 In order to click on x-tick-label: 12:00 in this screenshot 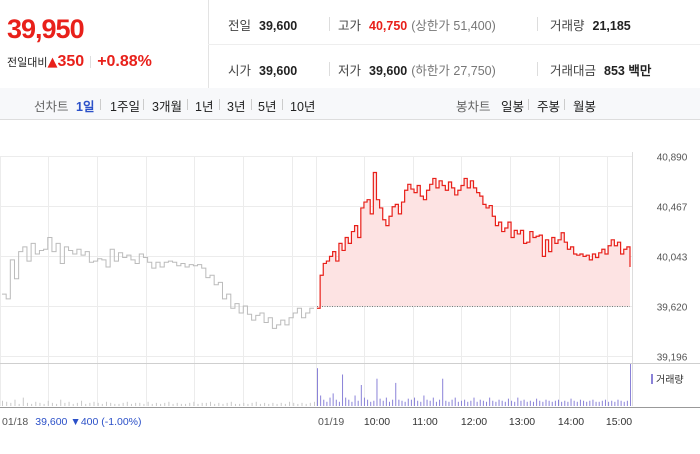, I will do `click(474, 422)`.